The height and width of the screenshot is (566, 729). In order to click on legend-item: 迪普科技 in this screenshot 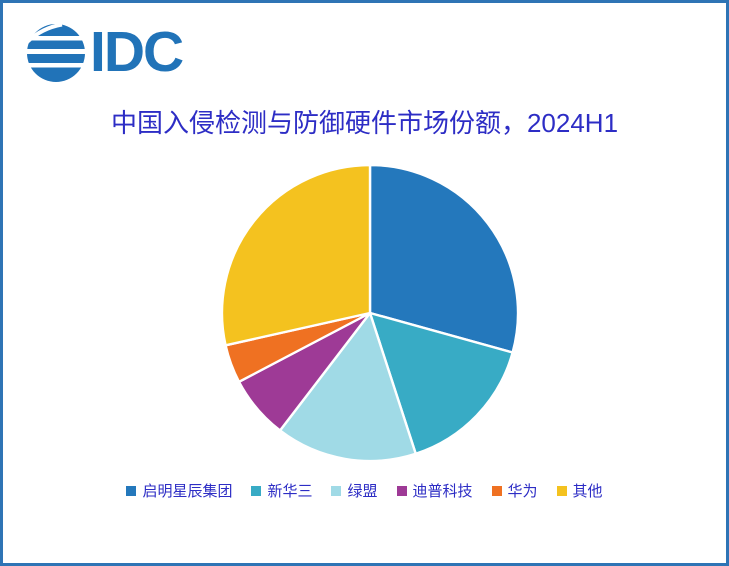, I will do `click(434, 490)`.